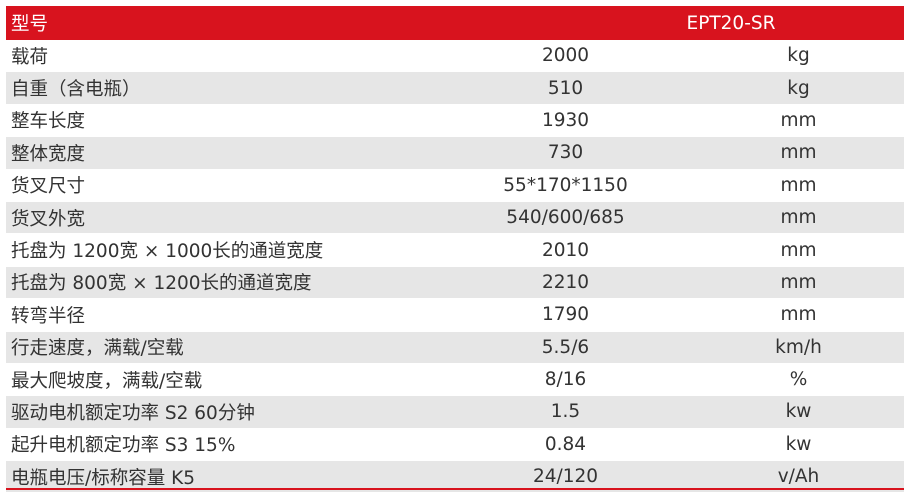 The height and width of the screenshot is (493, 904). I want to click on table-row: 驱动电机额定功率 S2 60分钟 1.5 kw, so click(455, 412).